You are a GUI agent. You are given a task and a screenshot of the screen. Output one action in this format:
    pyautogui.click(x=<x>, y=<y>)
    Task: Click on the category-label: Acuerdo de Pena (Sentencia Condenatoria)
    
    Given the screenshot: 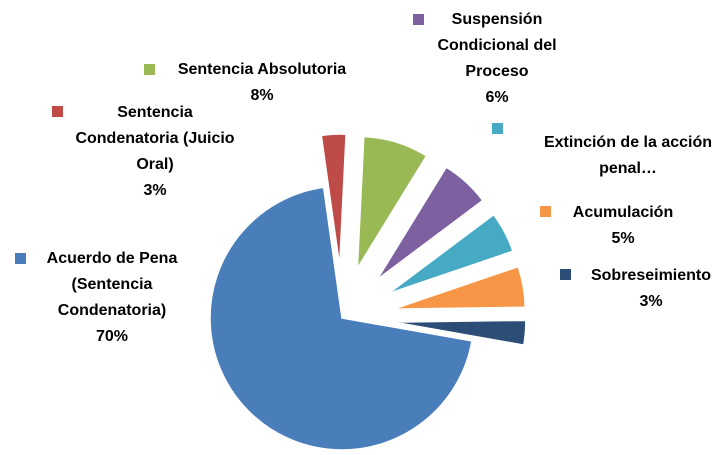 What is the action you would take?
    pyautogui.click(x=112, y=284)
    